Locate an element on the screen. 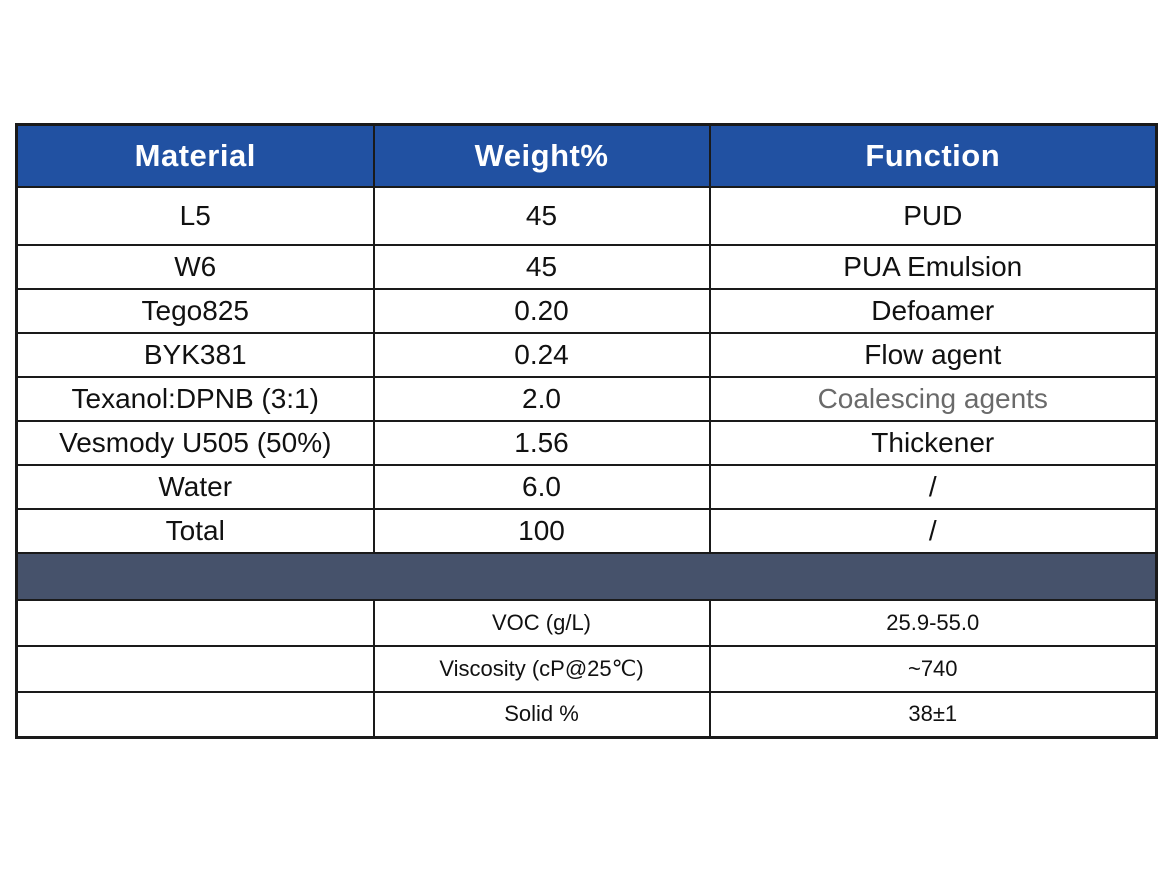 Image resolution: width=1170 pixels, height=878 pixels. table-row: Water 6.0 / is located at coordinates (586, 486).